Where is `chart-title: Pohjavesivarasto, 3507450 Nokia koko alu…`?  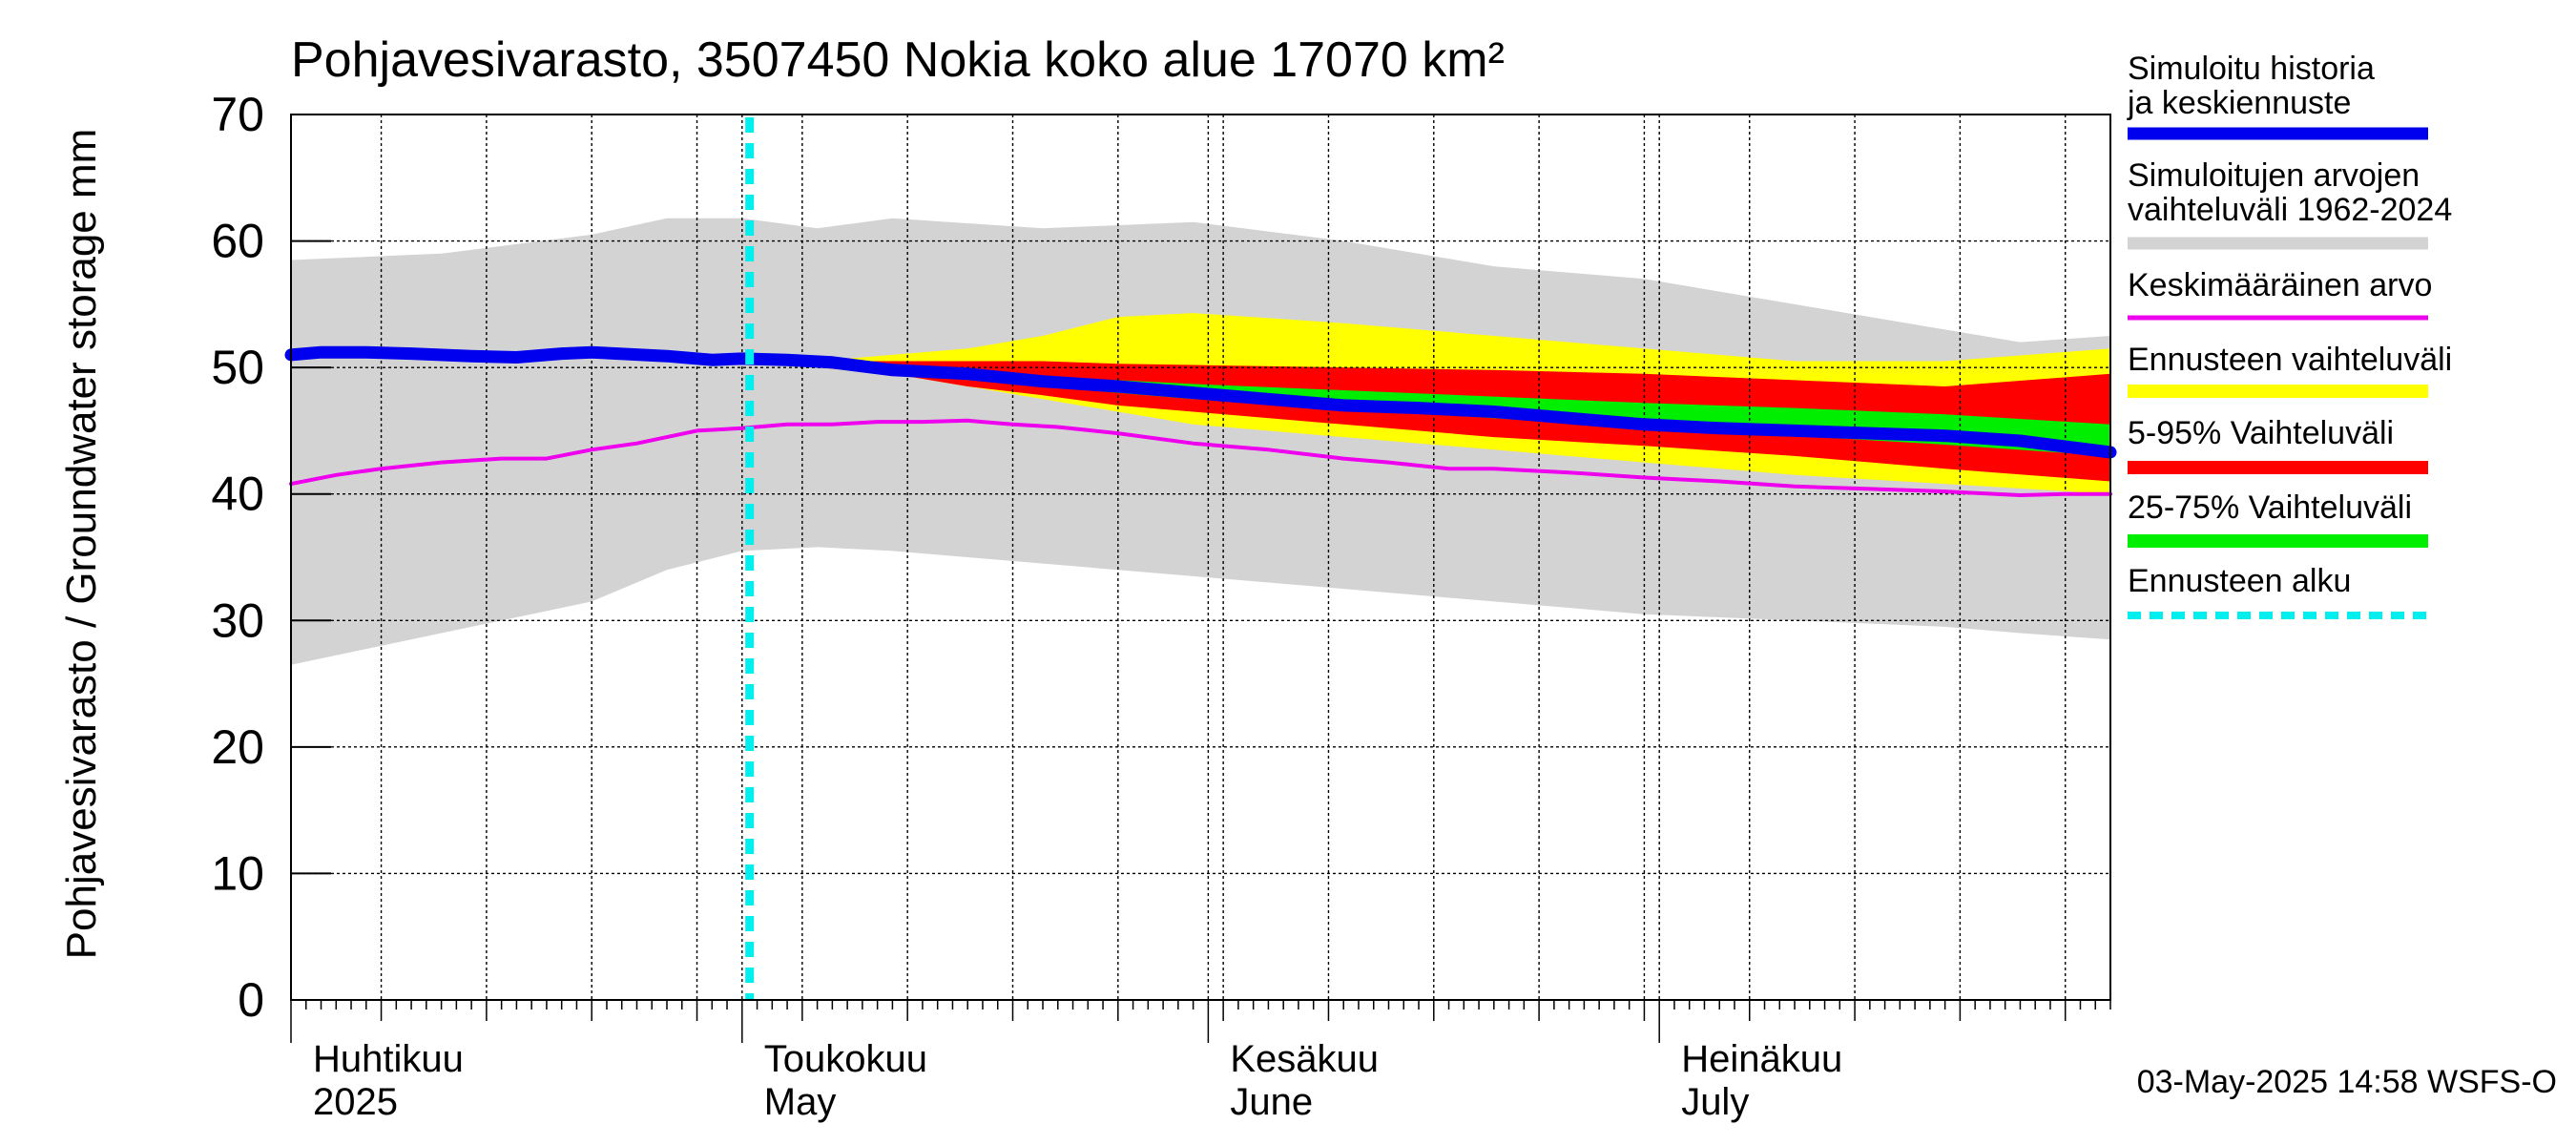 chart-title: Pohjavesivarasto, 3507450 Nokia koko alu… is located at coordinates (898, 60).